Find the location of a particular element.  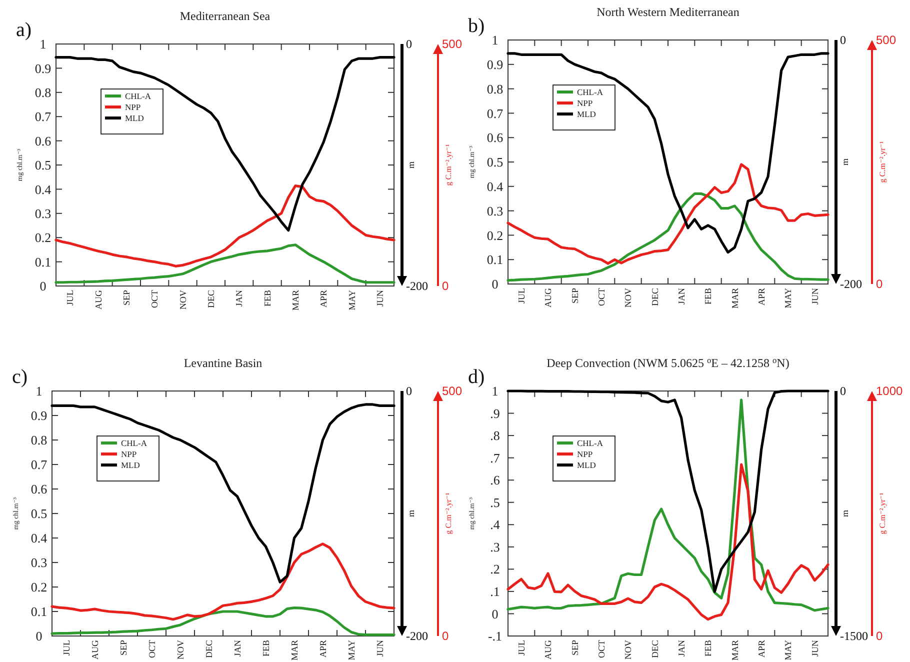

y2-tick-label: -1500 is located at coordinates (854, 636).